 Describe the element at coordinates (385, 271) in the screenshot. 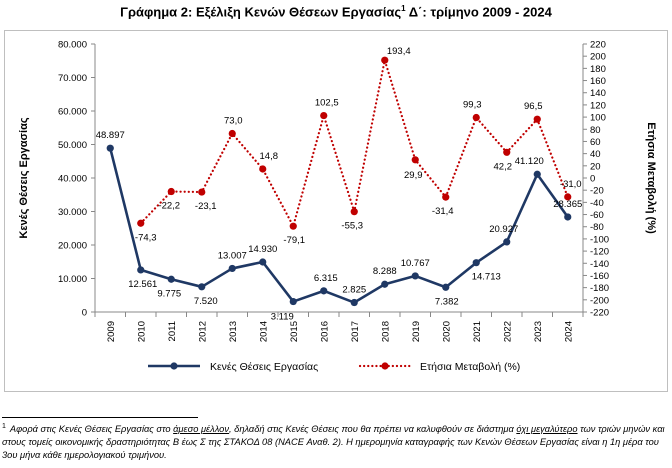

I see `vacancies-data-label: 8.288` at that location.